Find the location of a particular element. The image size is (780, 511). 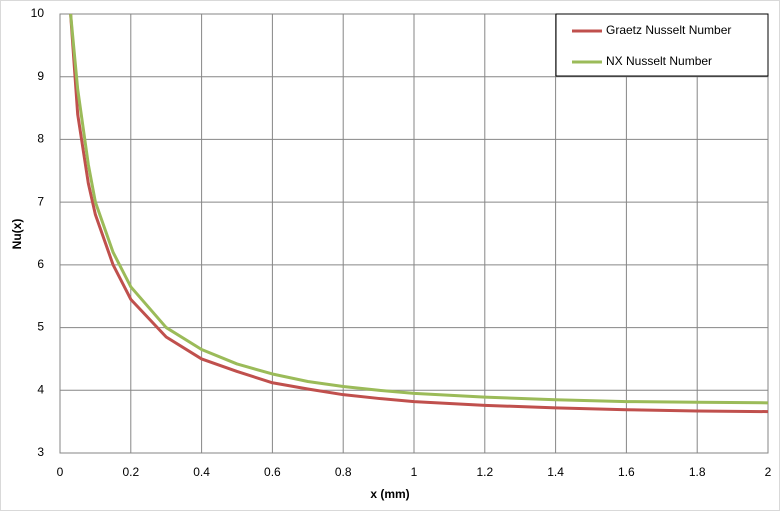

legend-label: Graetz Nusselt Number is located at coordinates (668, 30).